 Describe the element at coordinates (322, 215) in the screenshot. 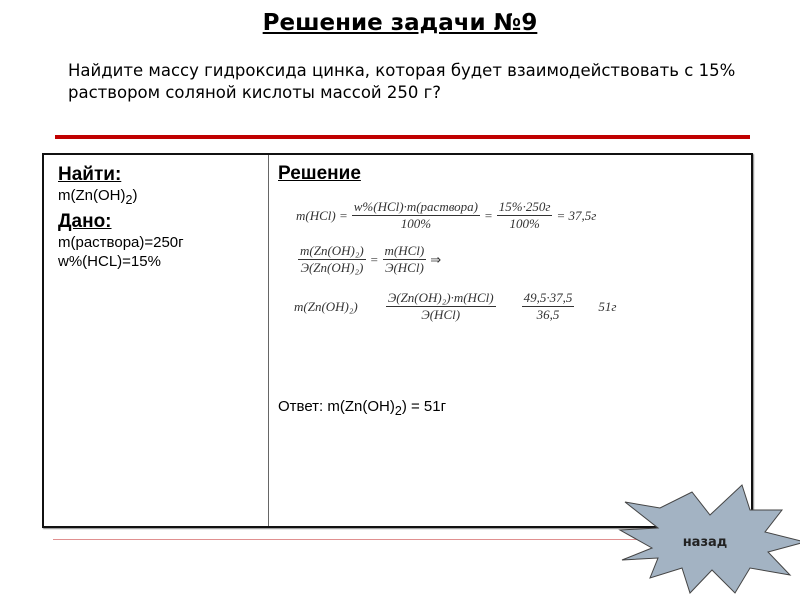

I see `f1-lhs: m(HCl) =` at that location.